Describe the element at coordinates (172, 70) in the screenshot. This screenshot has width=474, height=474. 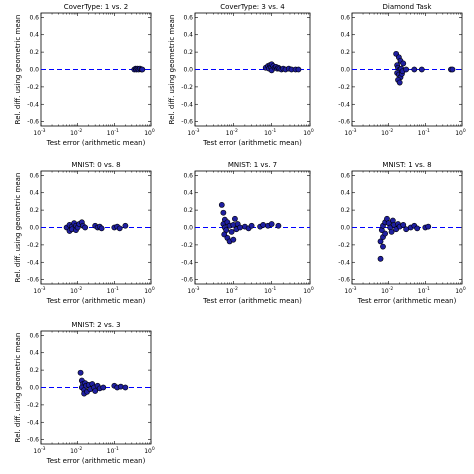
I see `y-axis-label: Rel. diff. using geometric mean` at that location.